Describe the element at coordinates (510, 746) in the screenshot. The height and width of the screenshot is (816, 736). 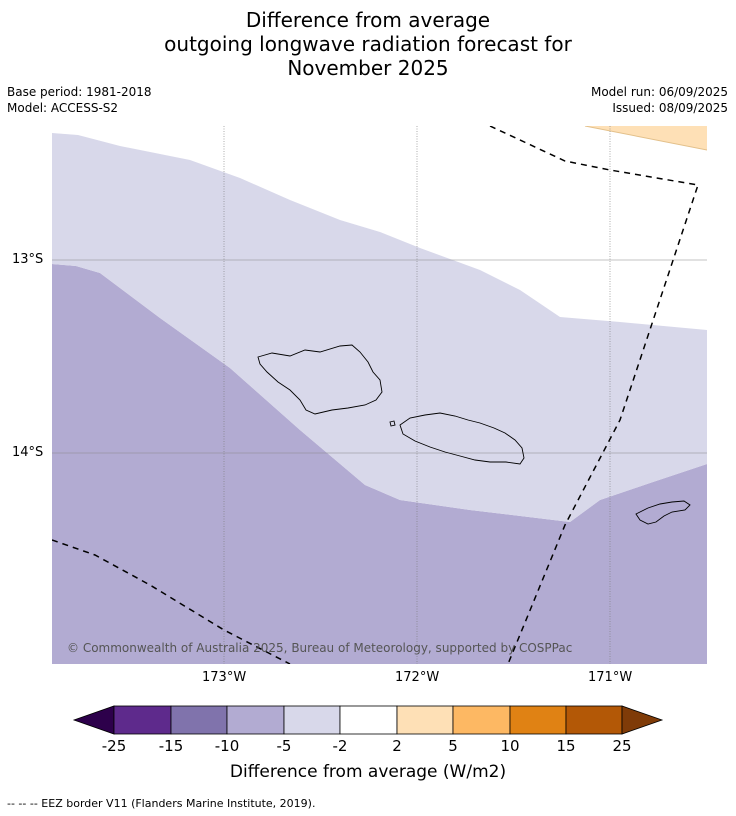
I see `colorbar-tick: 10` at that location.